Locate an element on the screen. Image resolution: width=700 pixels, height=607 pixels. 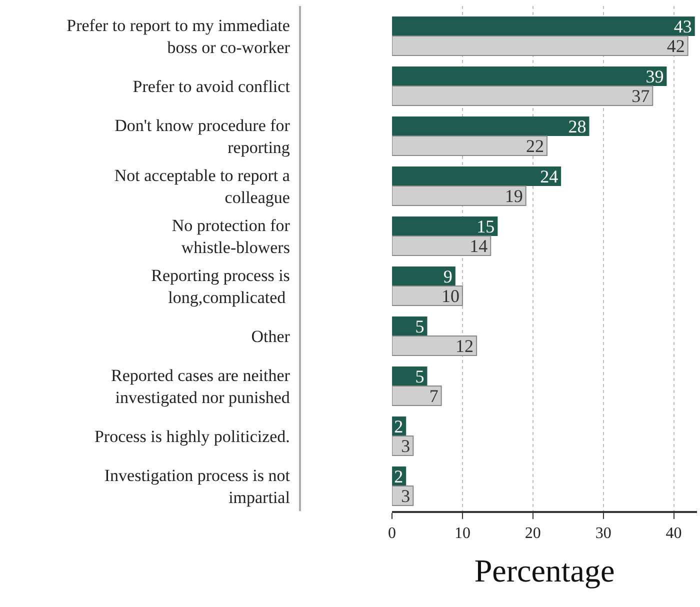
data-label: 39 is located at coordinates (655, 76).